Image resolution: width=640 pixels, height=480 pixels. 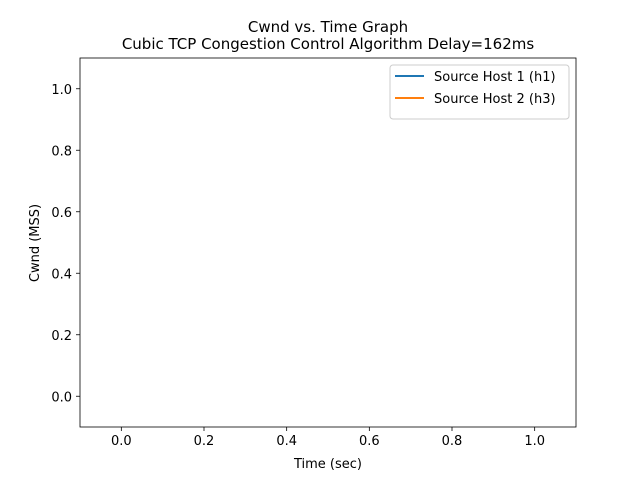 What do you see at coordinates (61, 90) in the screenshot?
I see `y-tick-label: 1.0` at bounding box center [61, 90].